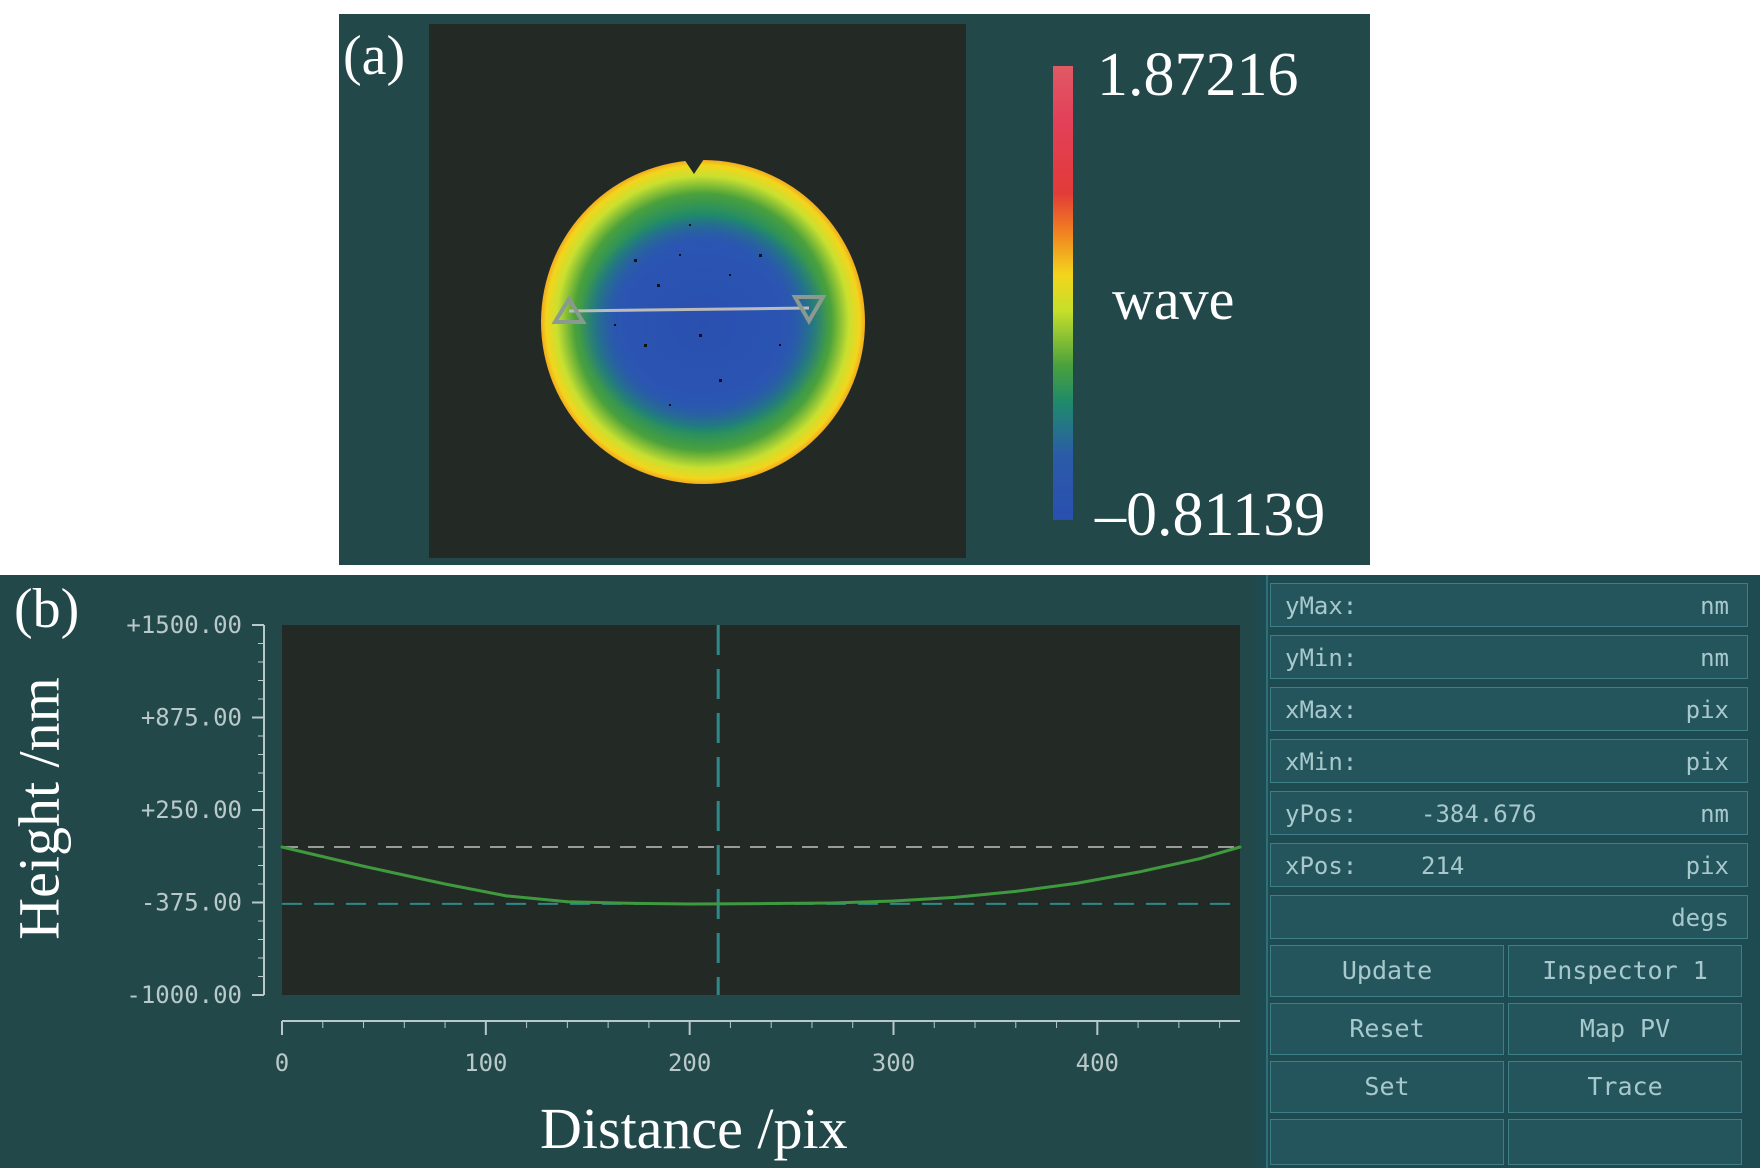 The width and height of the screenshot is (1760, 1168). Describe the element at coordinates (1267, 871) in the screenshot. I see `panel-divider` at that location.